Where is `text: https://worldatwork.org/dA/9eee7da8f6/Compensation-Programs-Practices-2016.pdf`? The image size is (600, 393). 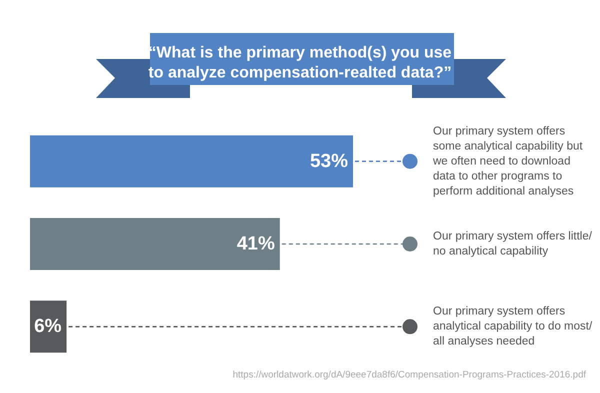 text: https://worldatwork.org/dA/9eee7da8f6/Compensation-Programs-Practices-2016.pdf is located at coordinates (409, 375).